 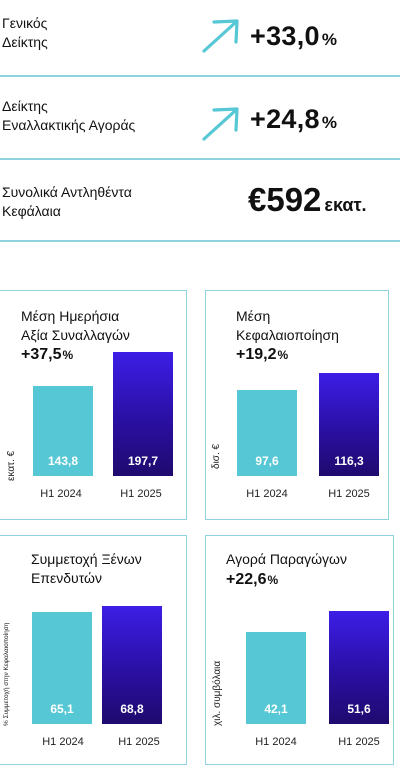 What do you see at coordinates (287, 335) in the screenshot?
I see `chart-title-line2: Κεφαλαιοποίηση` at bounding box center [287, 335].